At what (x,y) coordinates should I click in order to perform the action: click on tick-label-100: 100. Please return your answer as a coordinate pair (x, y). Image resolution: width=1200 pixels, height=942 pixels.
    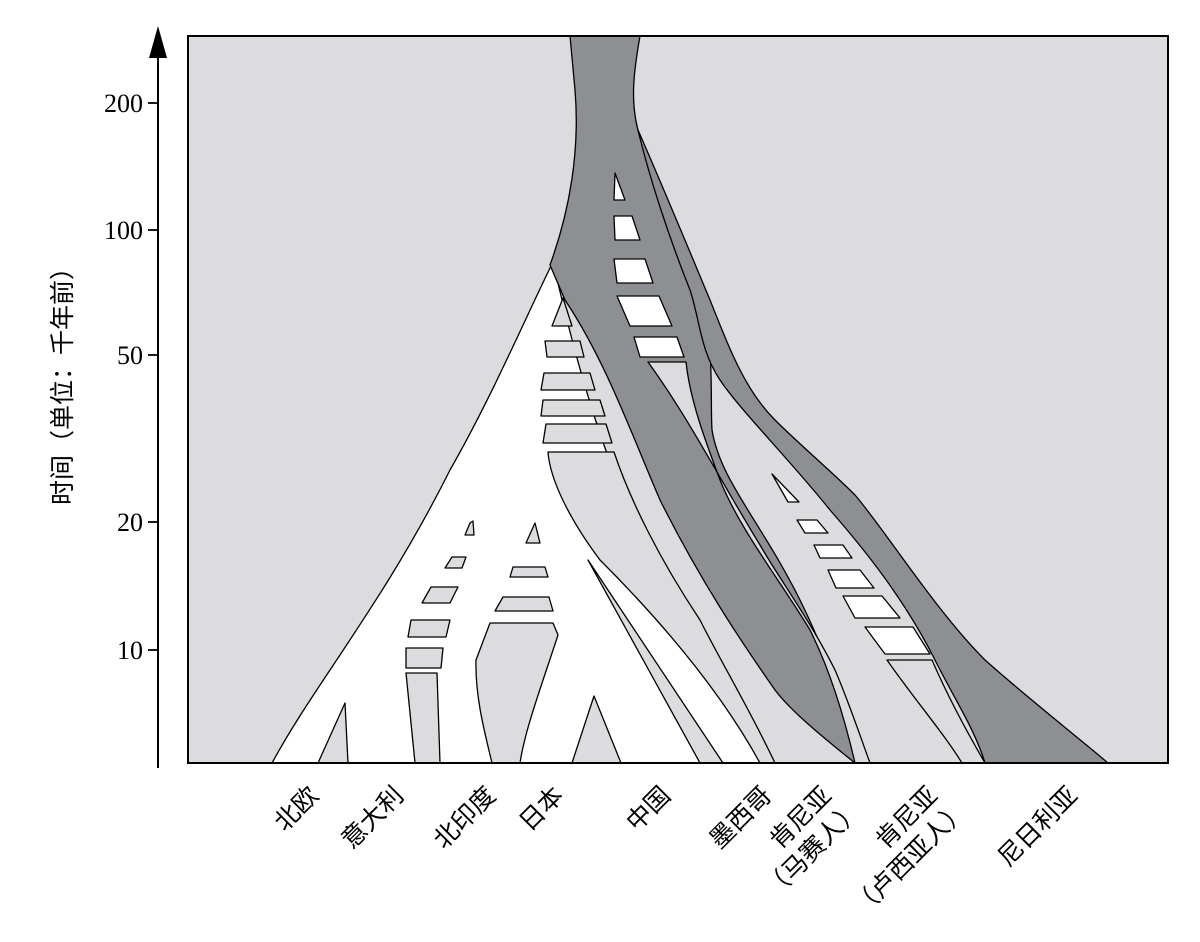
    Looking at the image, I should click on (123, 230).